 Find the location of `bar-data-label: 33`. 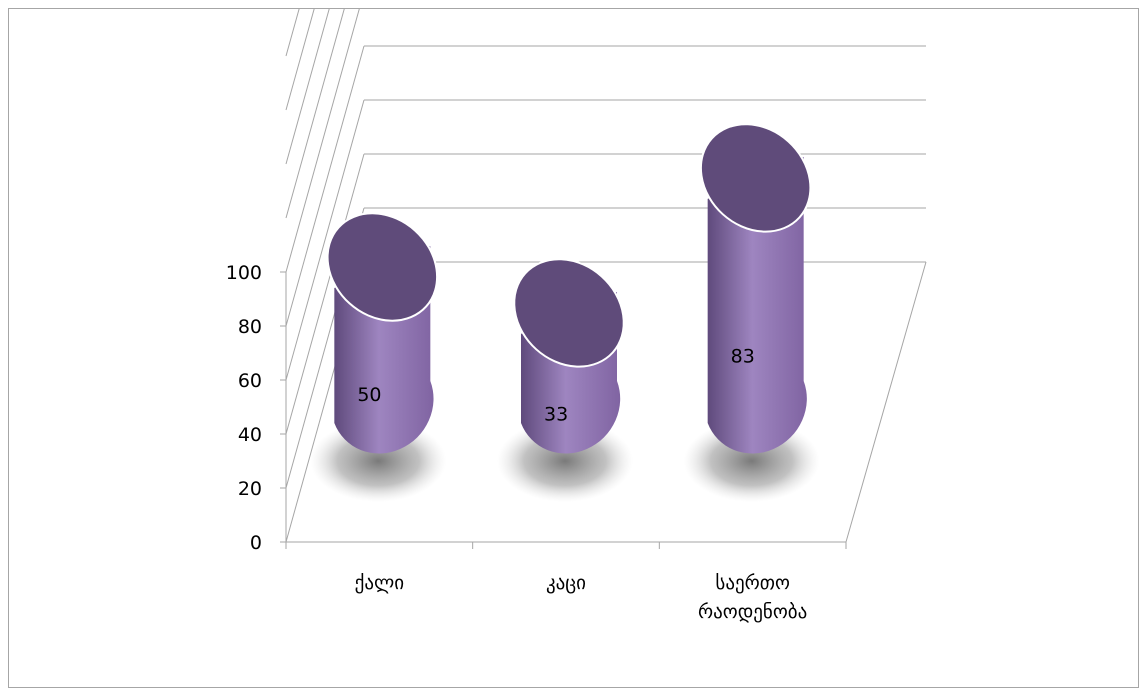

bar-data-label: 33 is located at coordinates (556, 415).